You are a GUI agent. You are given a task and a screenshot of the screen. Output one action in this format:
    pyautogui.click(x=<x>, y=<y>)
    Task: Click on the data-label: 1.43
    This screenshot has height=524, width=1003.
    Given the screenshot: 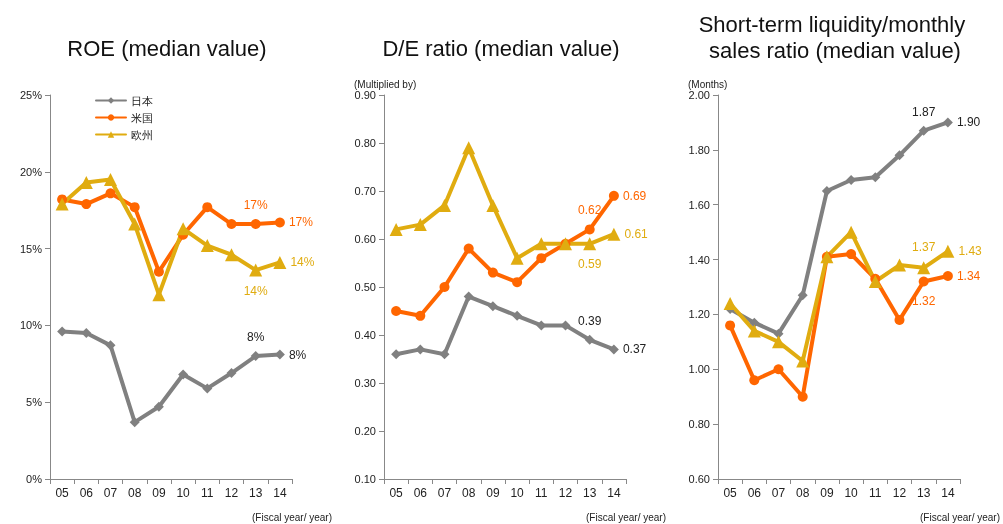 What is the action you would take?
    pyautogui.click(x=970, y=251)
    